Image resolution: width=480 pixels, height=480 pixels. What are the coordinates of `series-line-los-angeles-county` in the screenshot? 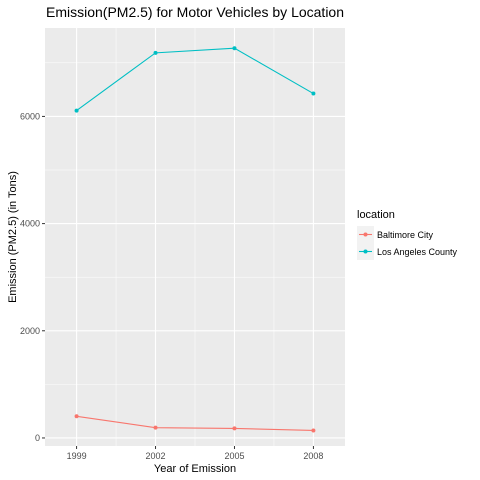 It's located at (195, 79).